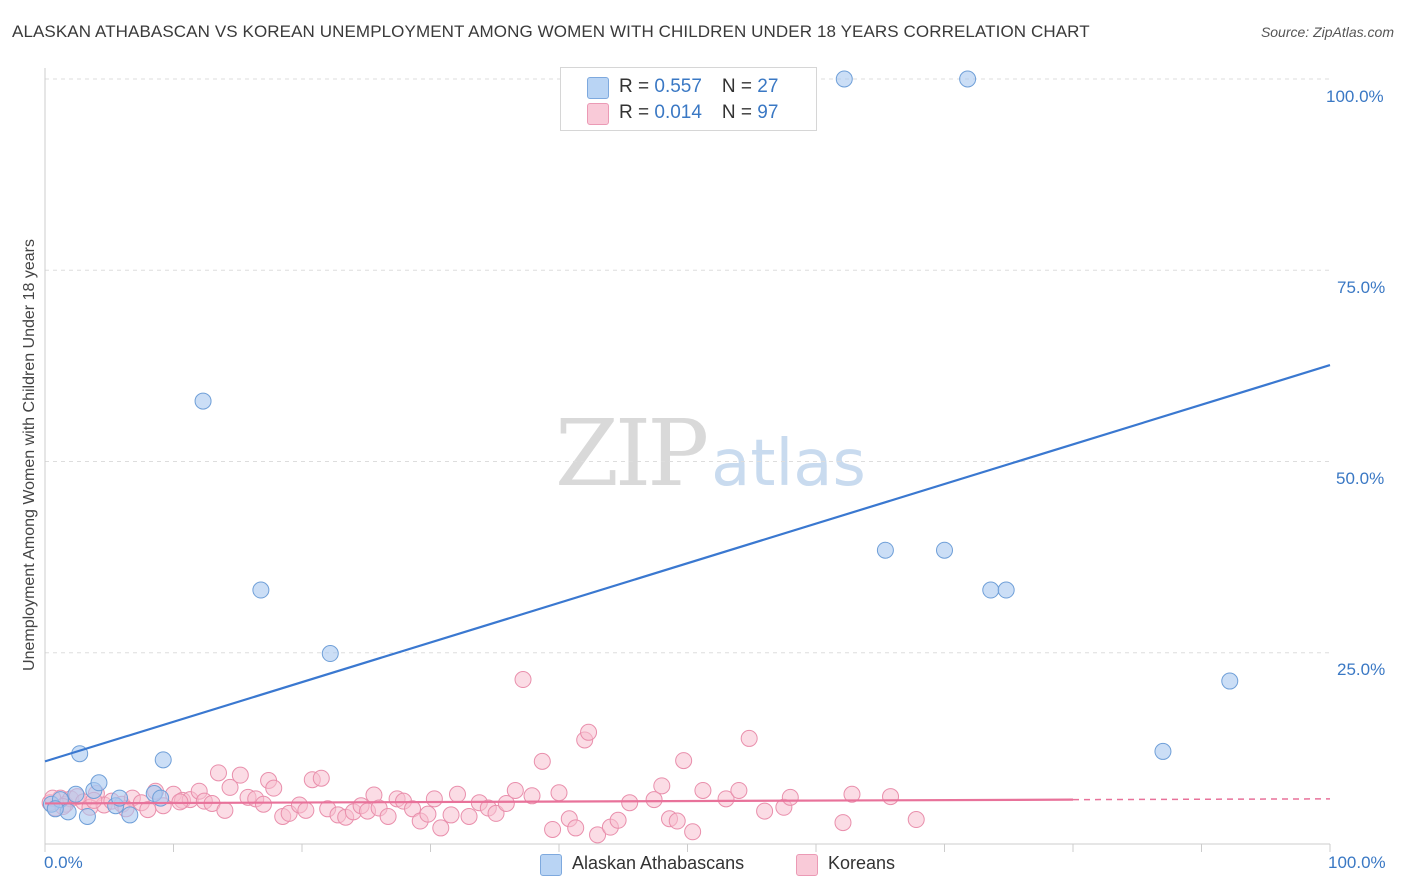 This screenshot has height=892, width=1406. What do you see at coordinates (710, 453) in the screenshot?
I see `watermark: ZIPatlas` at bounding box center [710, 453].